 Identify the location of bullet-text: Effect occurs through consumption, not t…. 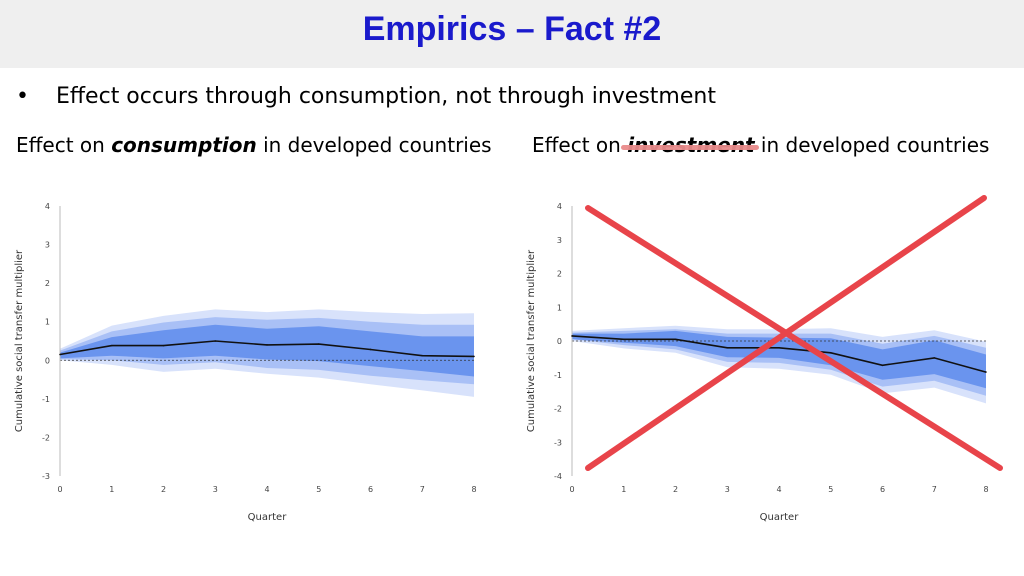
(386, 96).